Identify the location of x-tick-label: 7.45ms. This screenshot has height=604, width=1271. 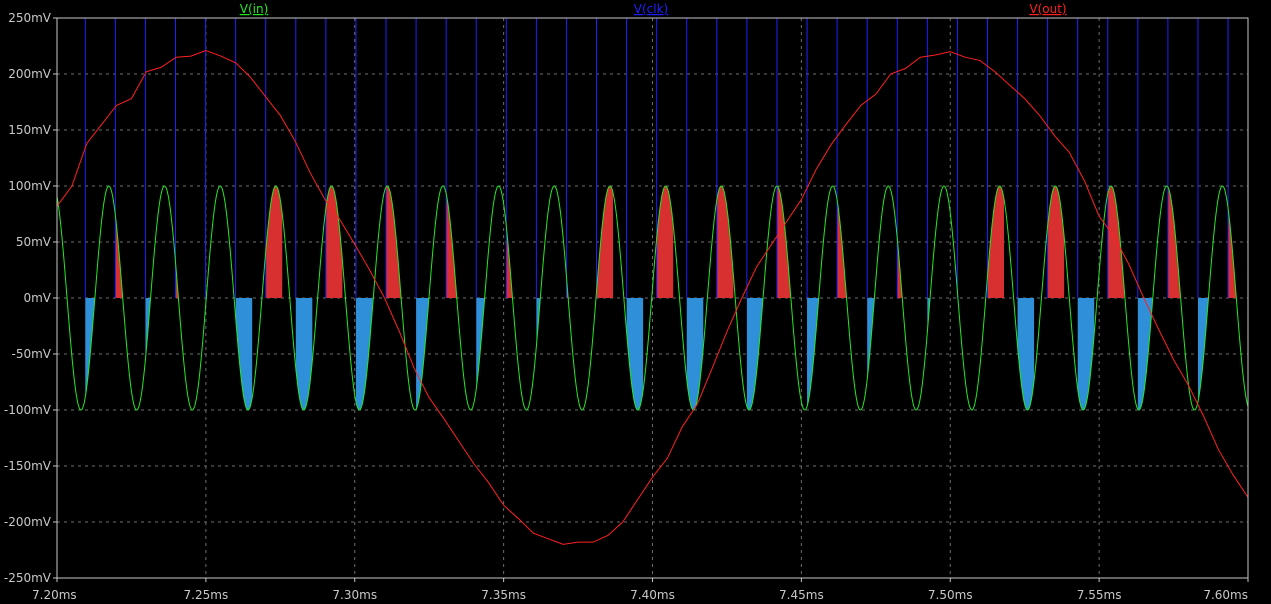
(801, 595).